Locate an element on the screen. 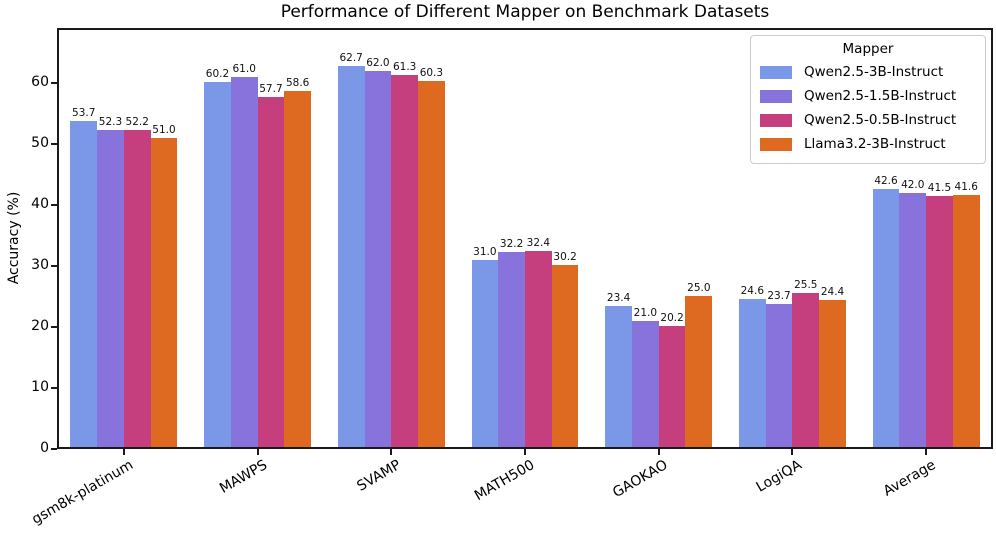  bar-MATH500-Llama3.2-3B-Instruct is located at coordinates (565, 356).